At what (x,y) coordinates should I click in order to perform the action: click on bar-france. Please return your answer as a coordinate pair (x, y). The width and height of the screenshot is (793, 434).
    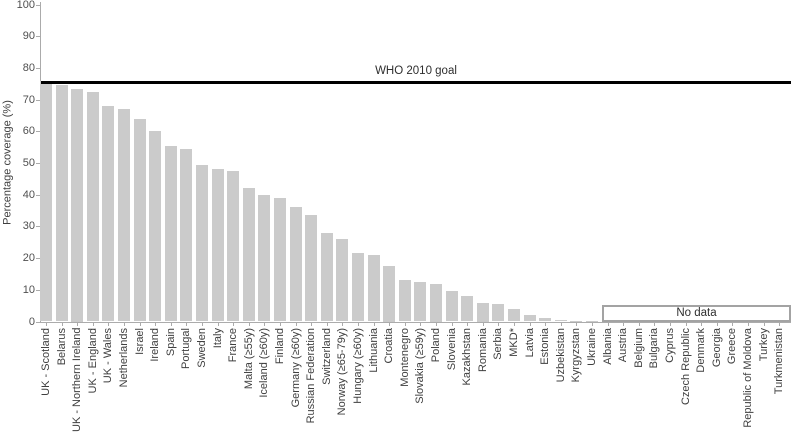
    Looking at the image, I should click on (233, 246).